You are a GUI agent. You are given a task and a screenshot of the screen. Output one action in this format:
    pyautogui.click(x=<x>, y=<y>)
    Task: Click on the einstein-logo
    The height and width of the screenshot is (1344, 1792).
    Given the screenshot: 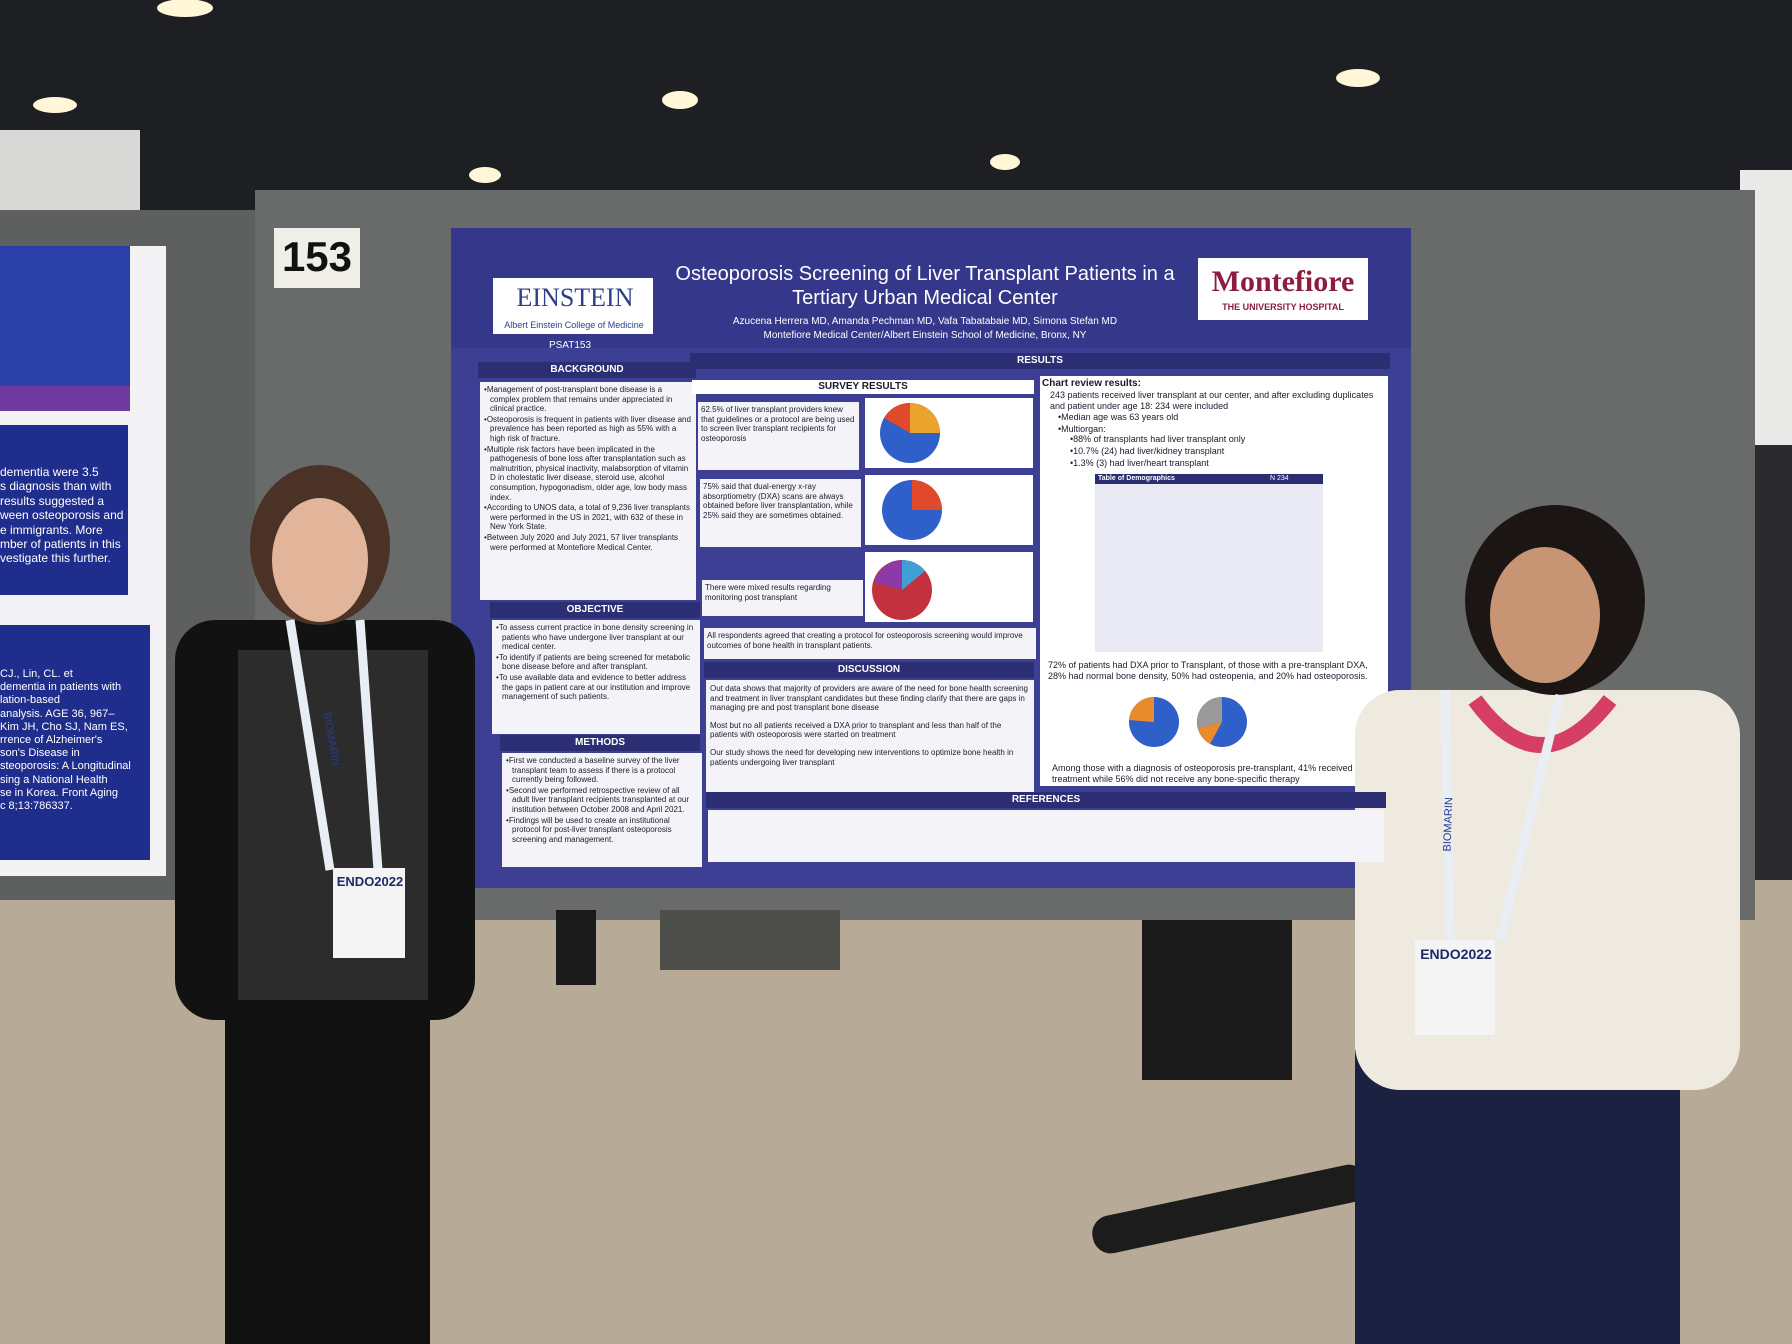 What is the action you would take?
    pyautogui.click(x=573, y=306)
    